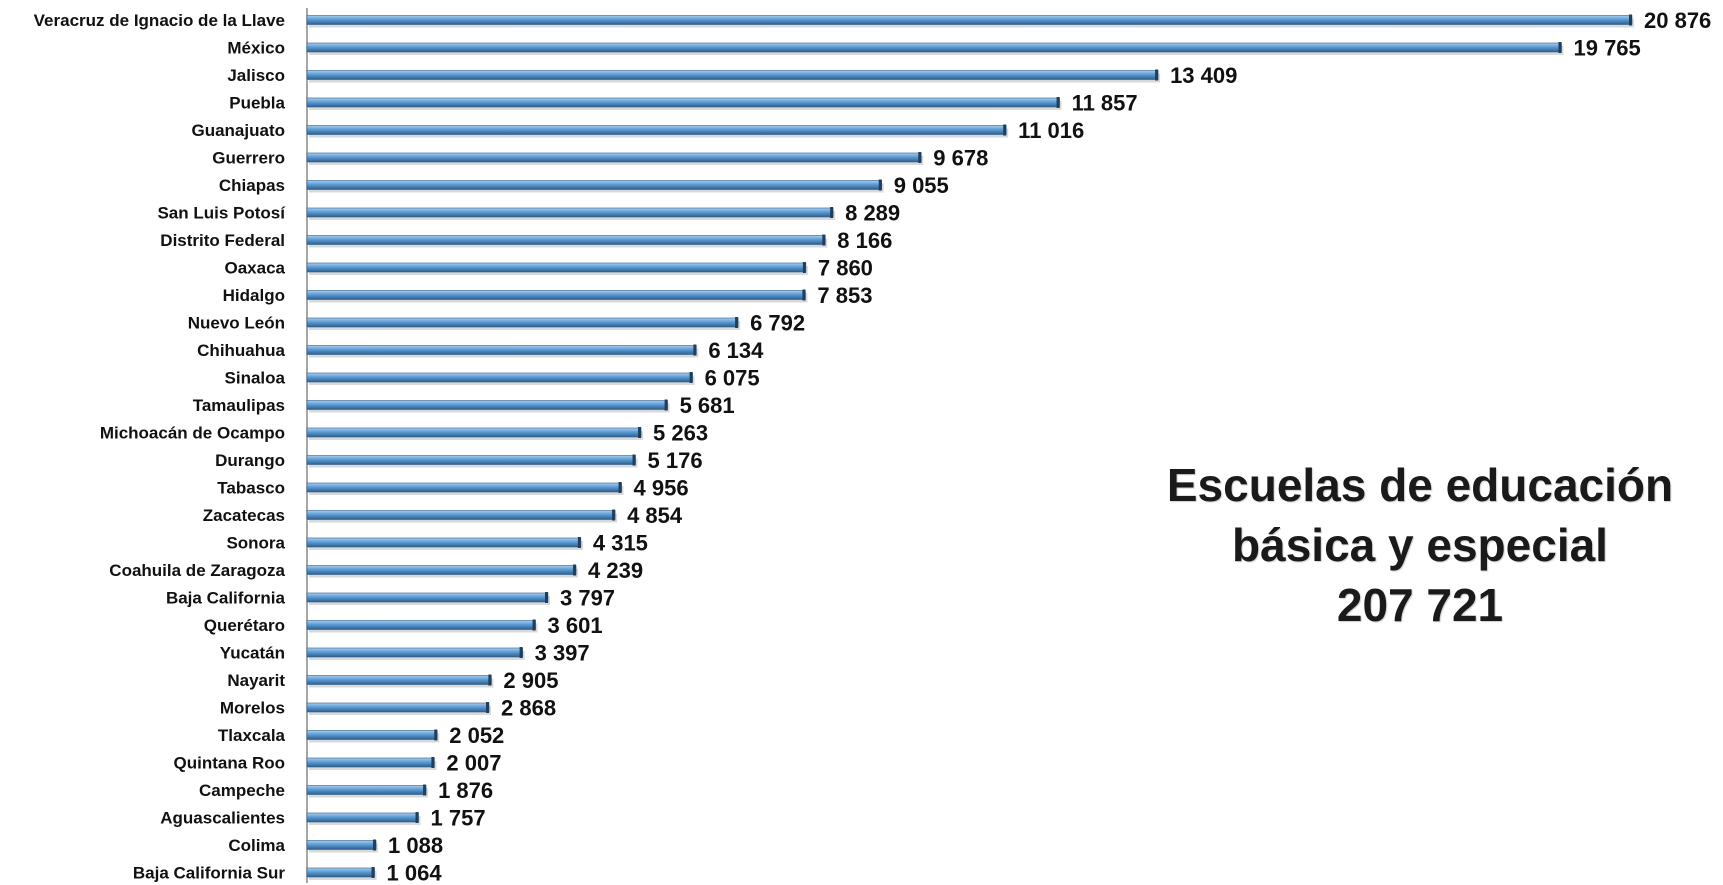 The width and height of the screenshot is (1723, 885). Describe the element at coordinates (562, 653) in the screenshot. I see `data-label: 3 397` at that location.